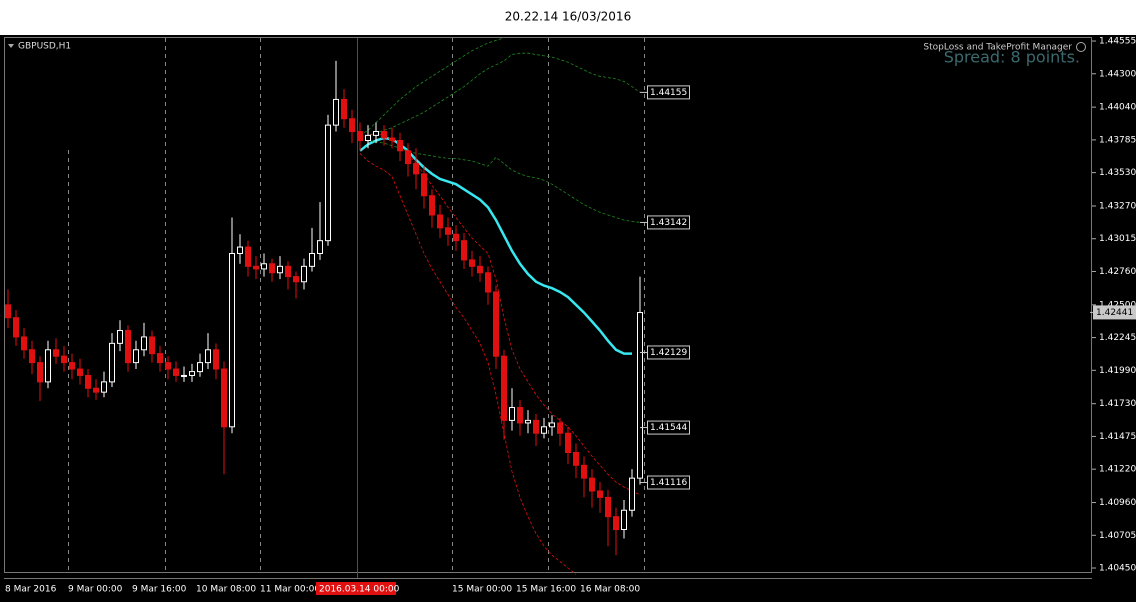 Image resolution: width=1136 pixels, height=602 pixels. I want to click on spread-label: Spread: 8 points., so click(1012, 57).